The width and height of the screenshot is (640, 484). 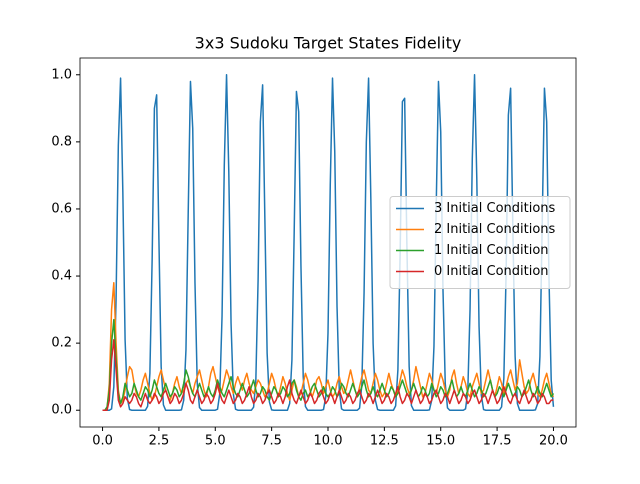 What do you see at coordinates (271, 441) in the screenshot?
I see `x-tick-label: 7.5` at bounding box center [271, 441].